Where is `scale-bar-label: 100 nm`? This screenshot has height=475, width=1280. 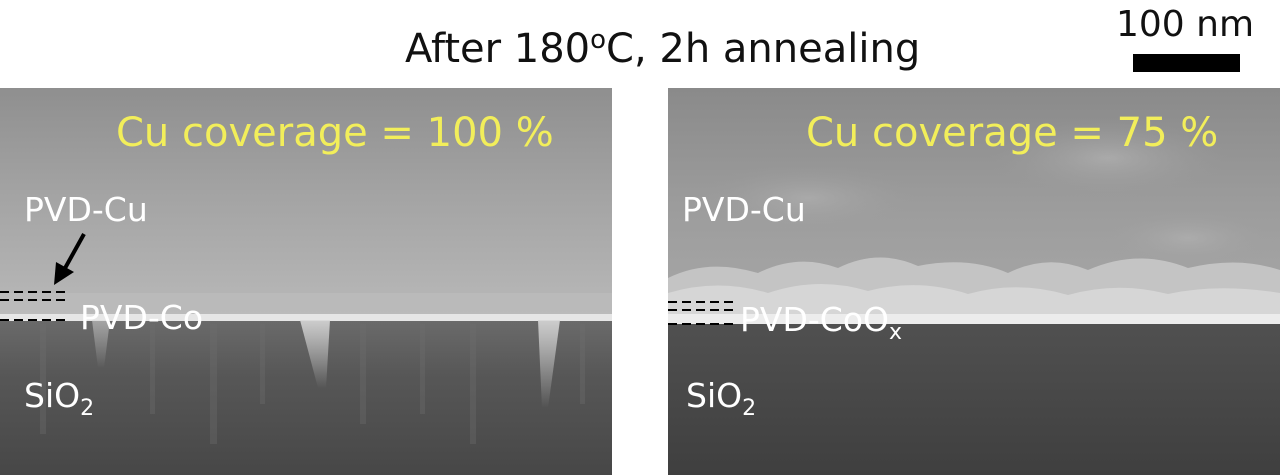
scale-bar-label: 100 nm is located at coordinates (1185, 24).